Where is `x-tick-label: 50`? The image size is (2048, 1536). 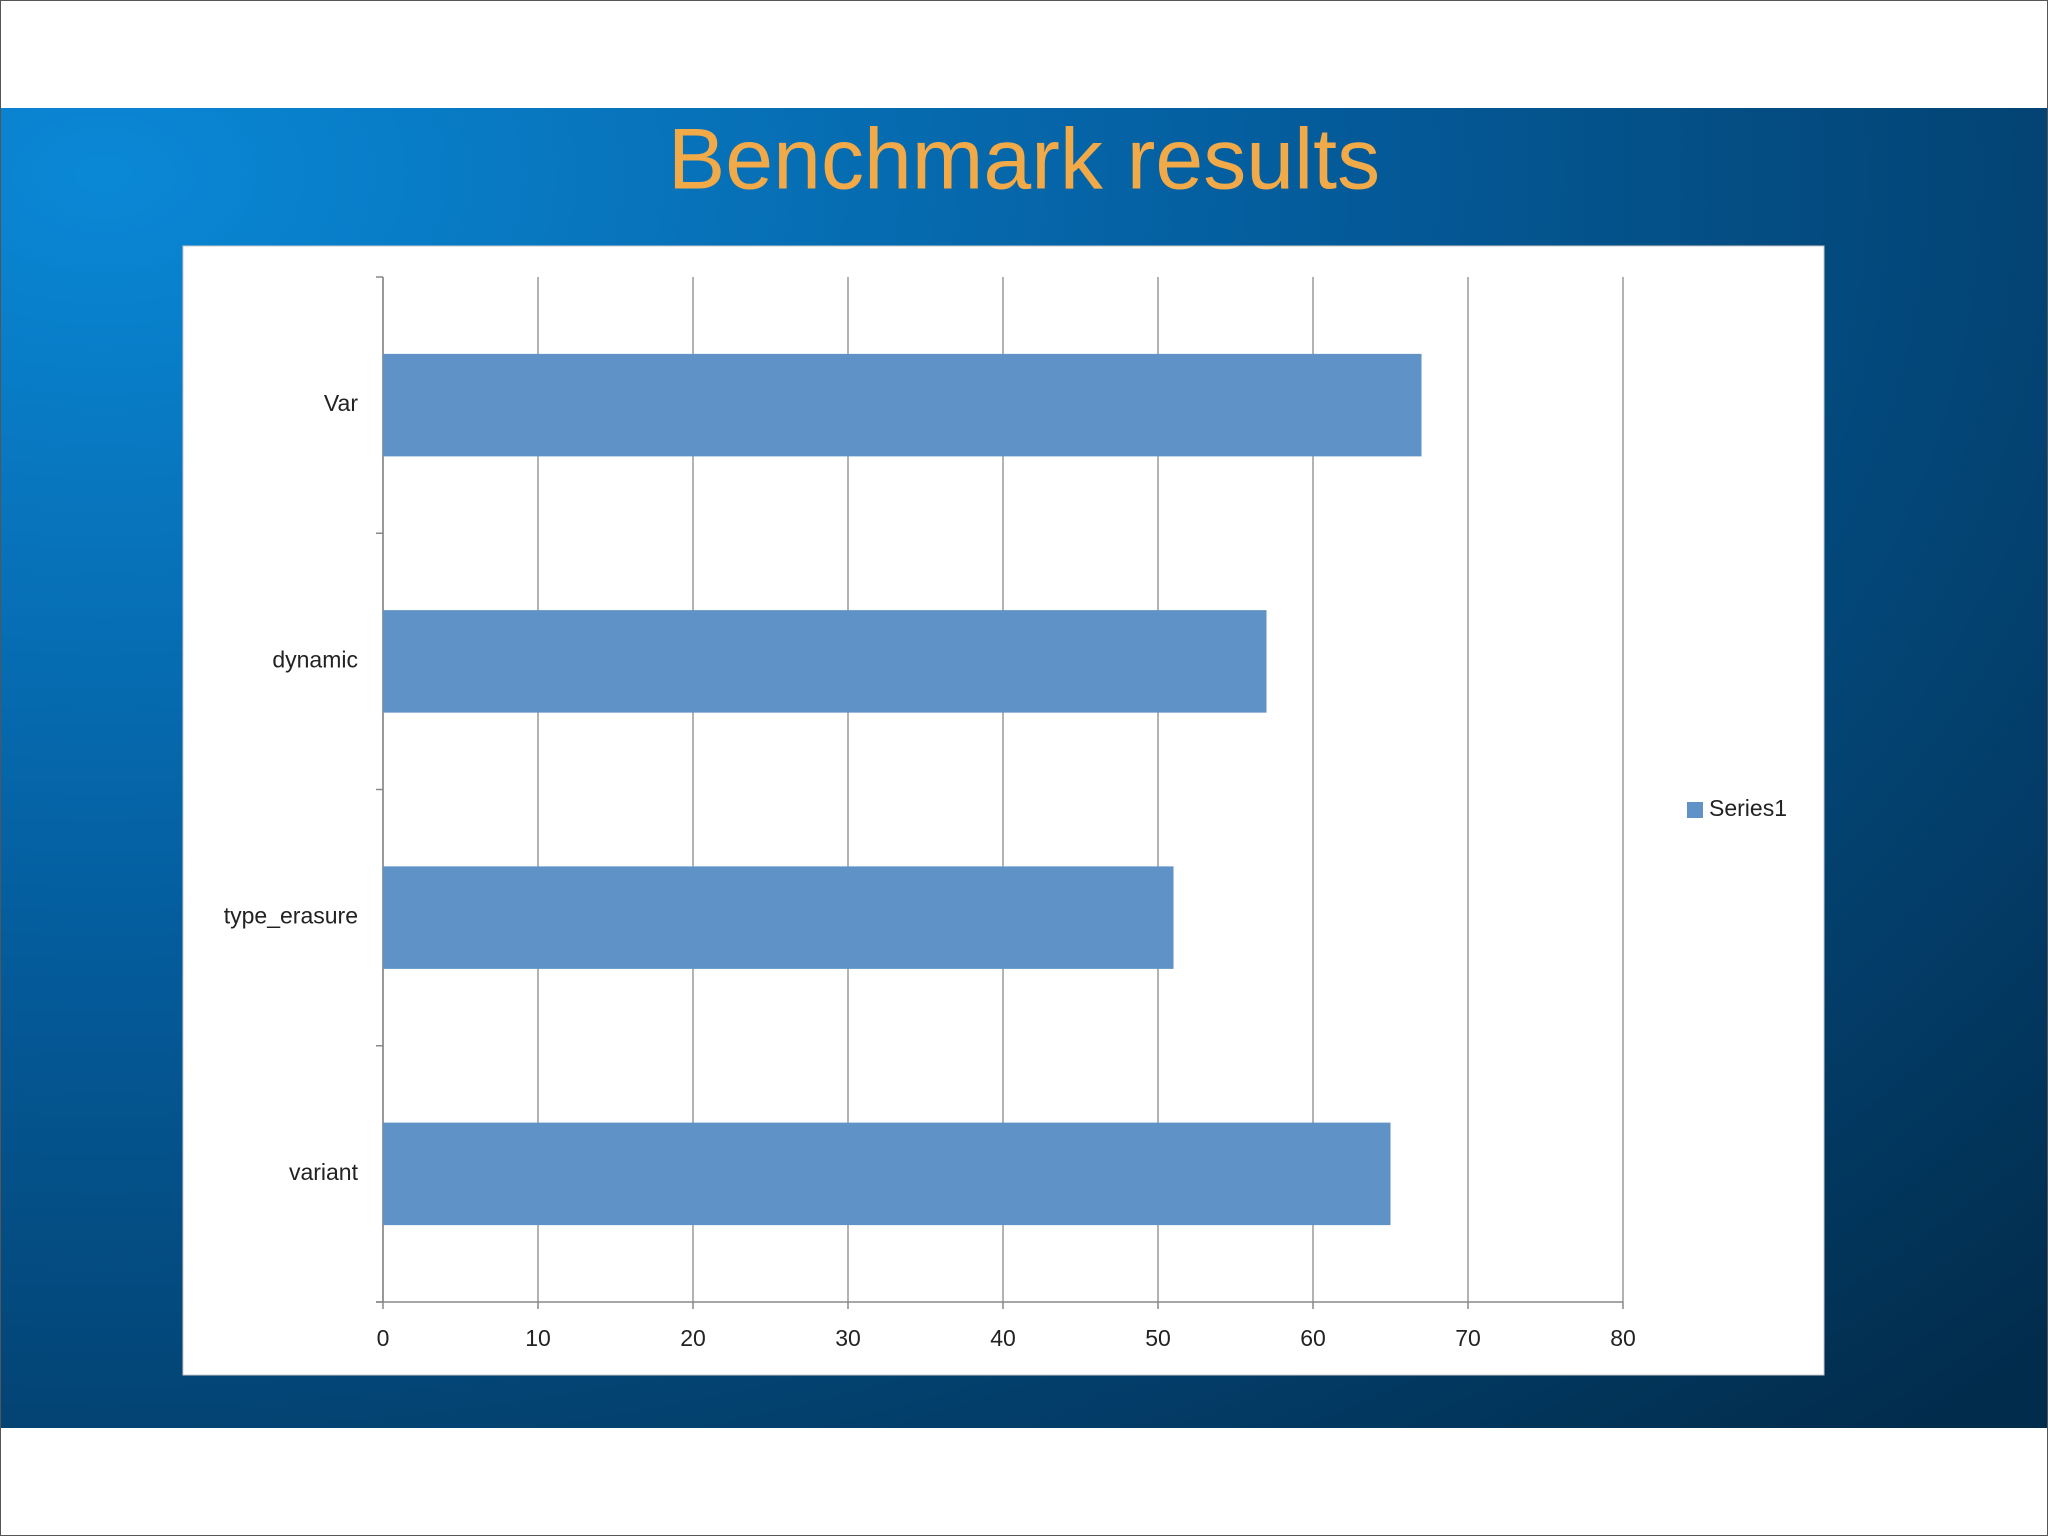 x-tick-label: 50 is located at coordinates (1158, 1338).